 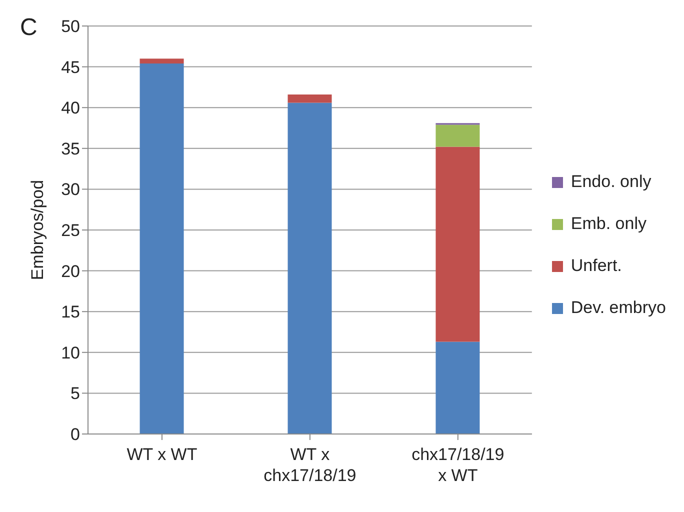 I want to click on legend-label: Endo. only, so click(x=611, y=182).